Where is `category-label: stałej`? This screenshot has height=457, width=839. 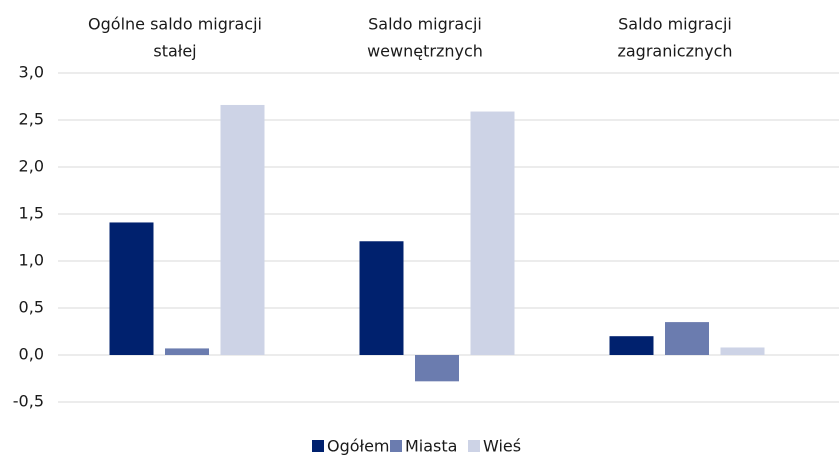 category-label: stałej is located at coordinates (174, 51).